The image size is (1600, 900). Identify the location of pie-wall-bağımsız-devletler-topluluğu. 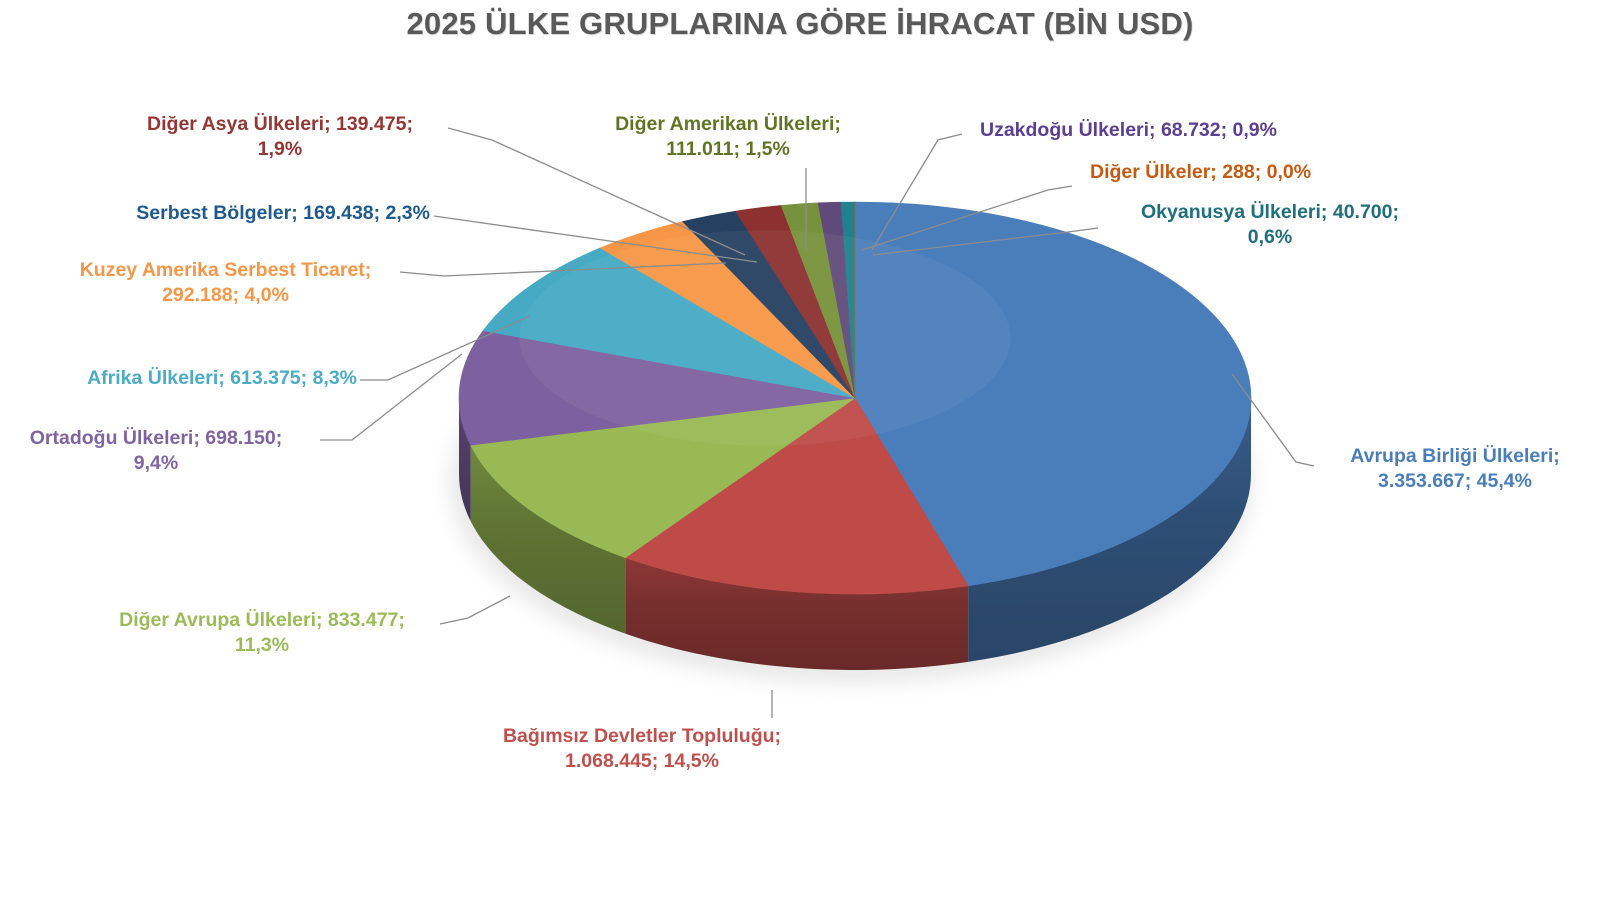
(797, 613).